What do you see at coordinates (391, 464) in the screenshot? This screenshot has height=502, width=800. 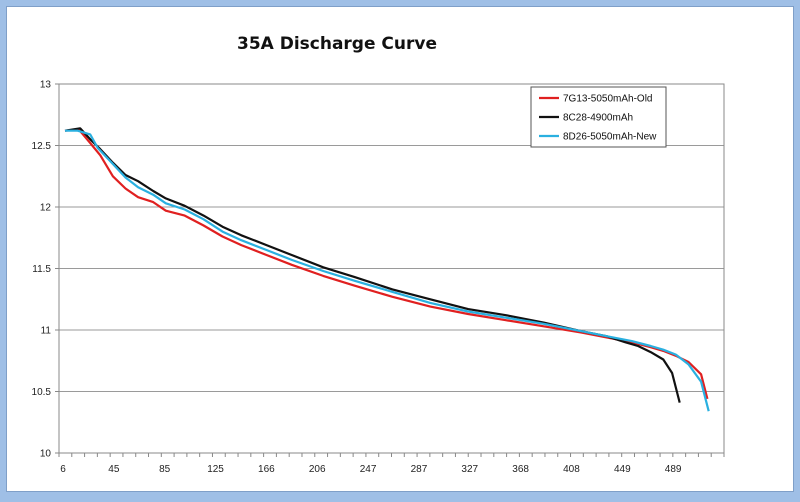 I see `x-axis-ticks: 6 45 85 125 166 206 247 287 327 368 408 449 489` at bounding box center [391, 464].